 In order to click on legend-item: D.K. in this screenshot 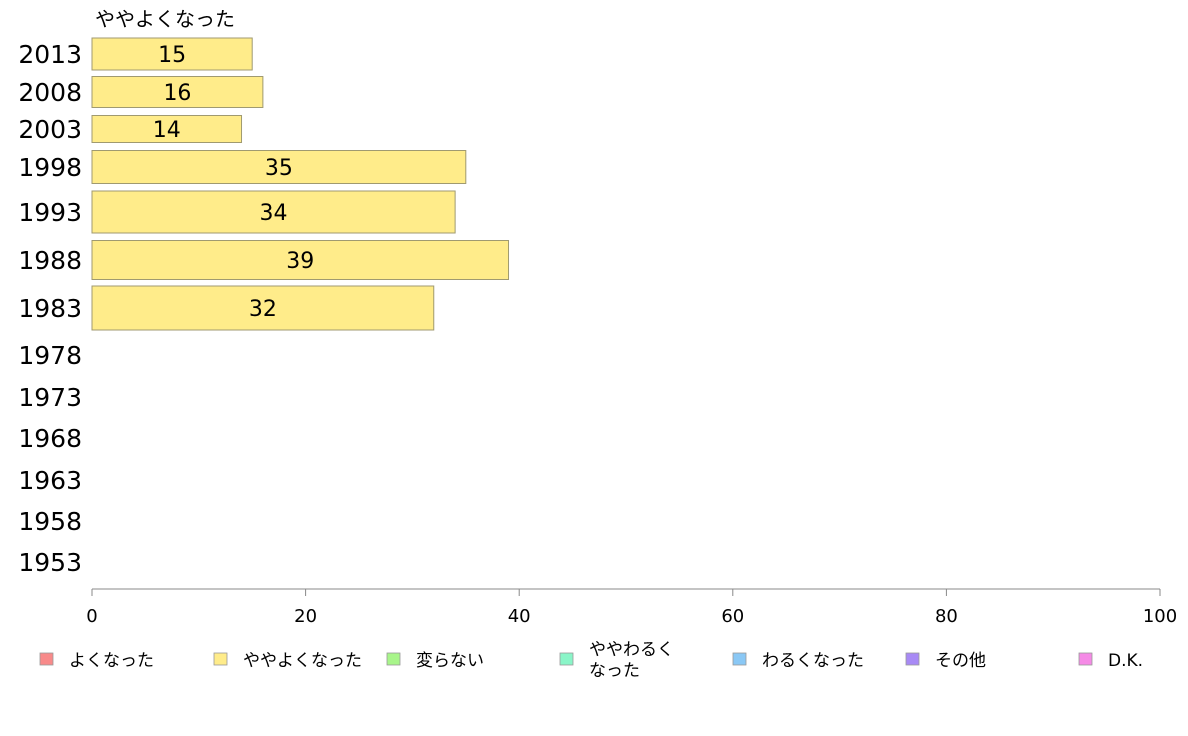, I will do `click(1110, 661)`.